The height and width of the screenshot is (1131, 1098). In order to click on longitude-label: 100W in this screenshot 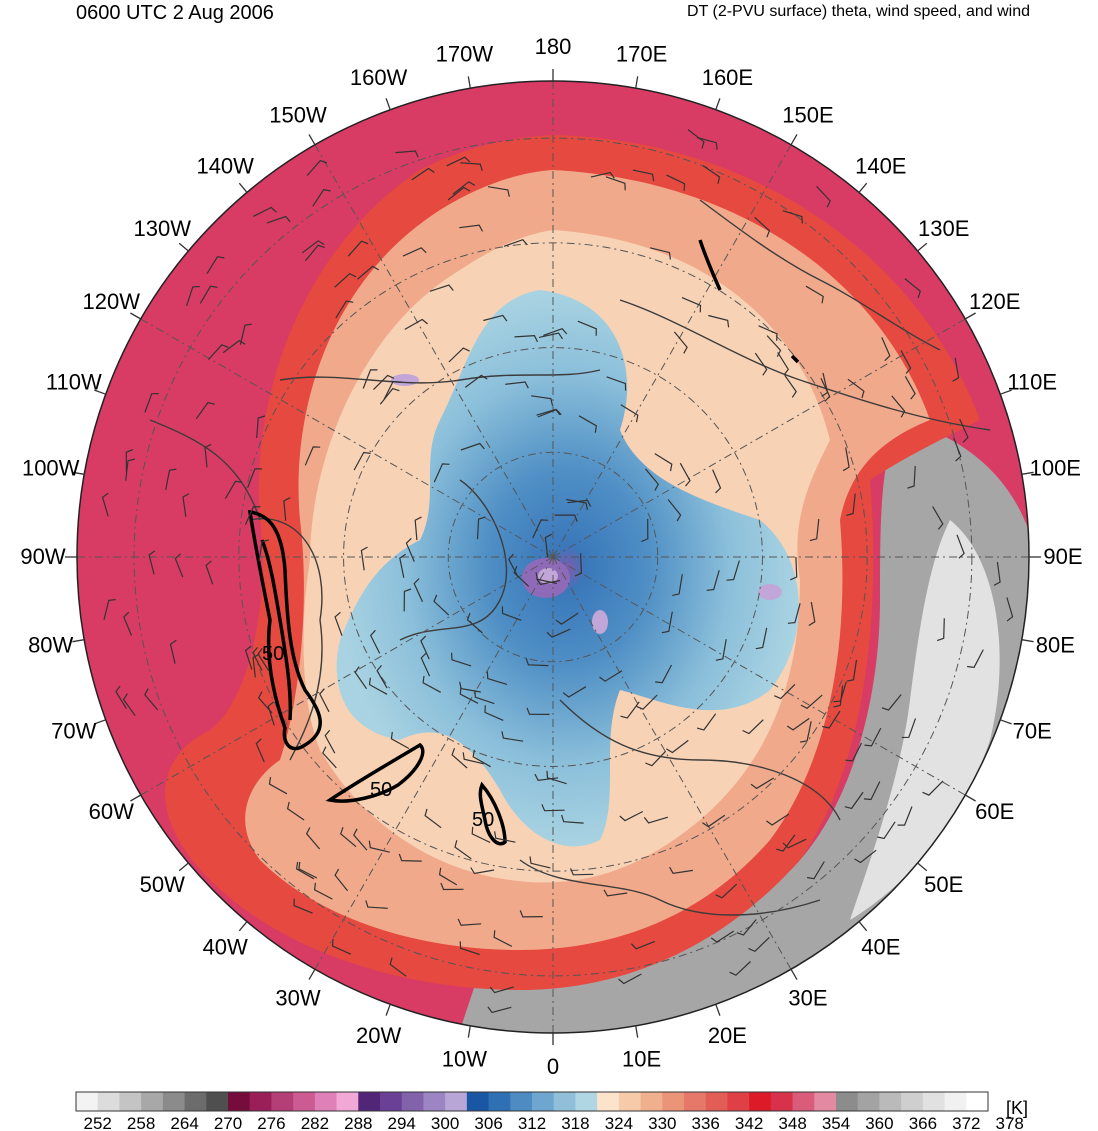, I will do `click(51, 467)`.